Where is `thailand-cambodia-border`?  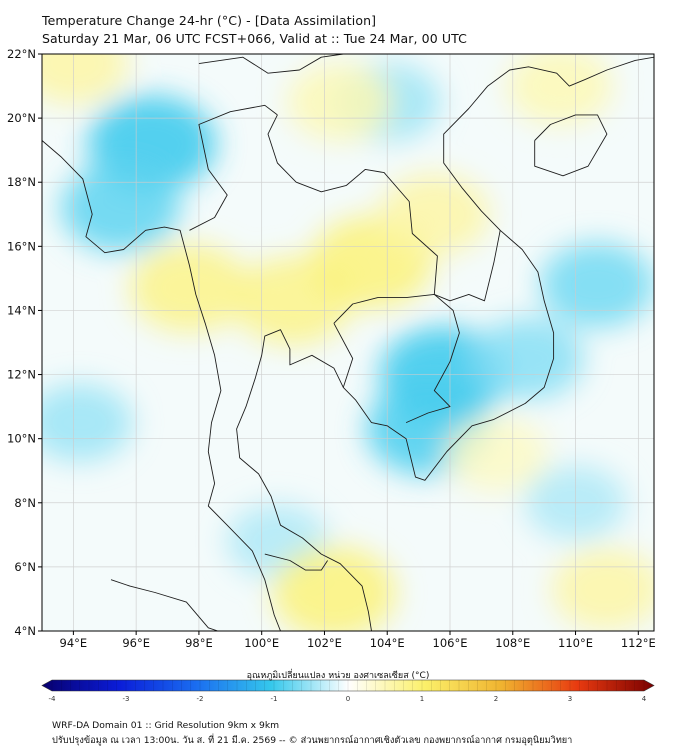
thailand-cambodia-border is located at coordinates (343, 355).